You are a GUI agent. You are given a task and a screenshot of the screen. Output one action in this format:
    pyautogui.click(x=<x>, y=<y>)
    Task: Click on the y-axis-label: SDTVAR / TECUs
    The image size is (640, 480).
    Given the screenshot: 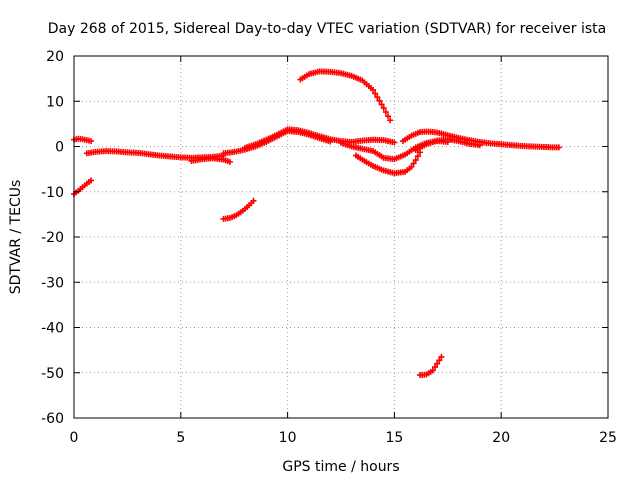 What is the action you would take?
    pyautogui.click(x=16, y=237)
    